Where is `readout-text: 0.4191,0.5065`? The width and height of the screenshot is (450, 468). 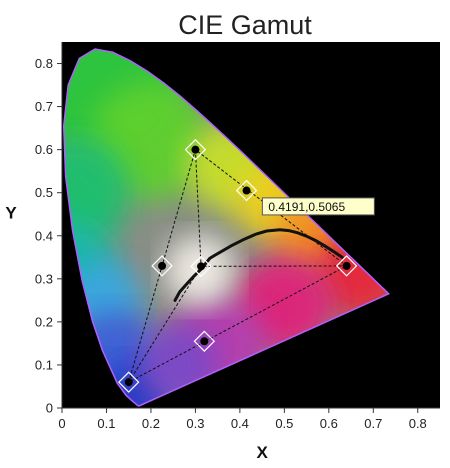
readout-text: 0.4191,0.5065 is located at coordinates (306, 207).